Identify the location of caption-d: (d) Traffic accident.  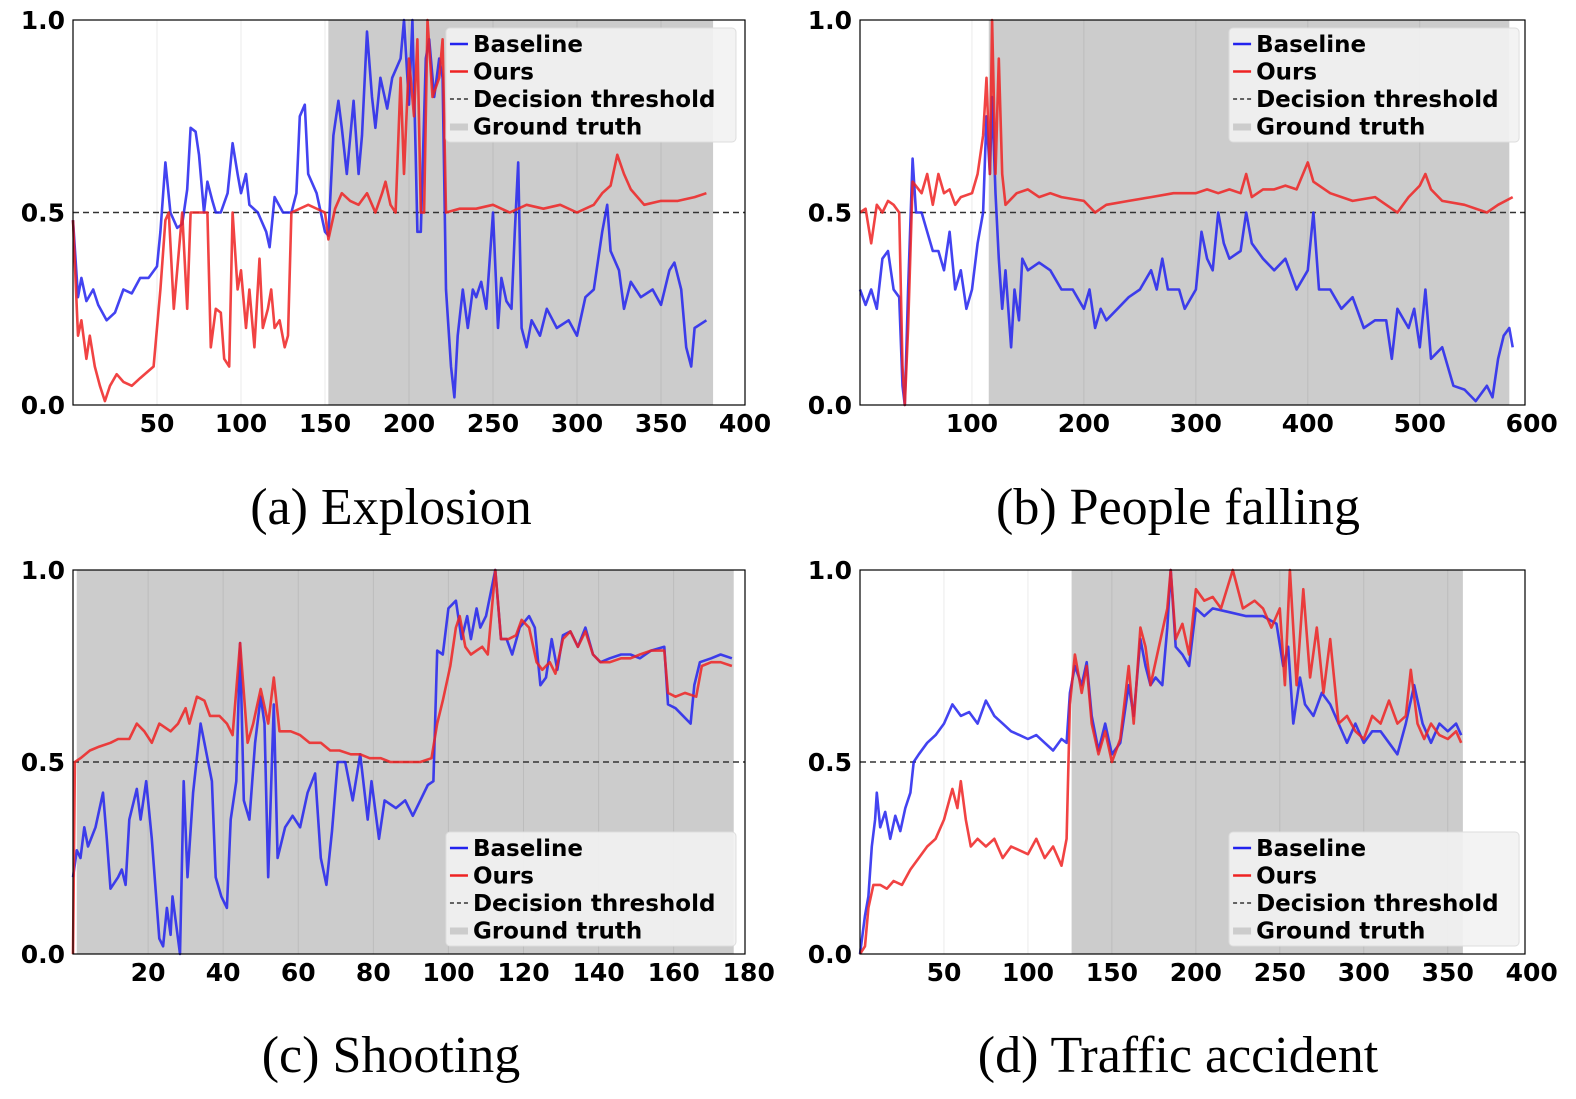
(1178, 1055).